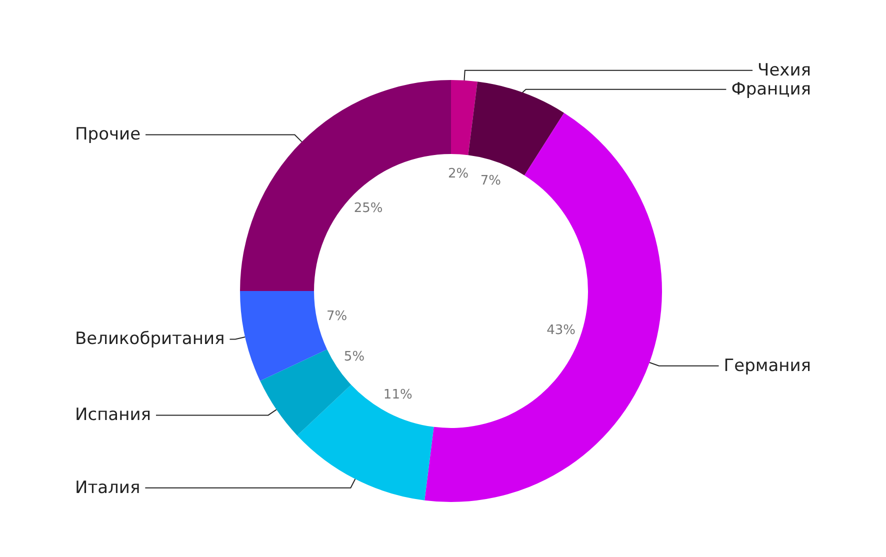 The width and height of the screenshot is (886, 557). I want to click on slice-label: Франция, so click(771, 89).